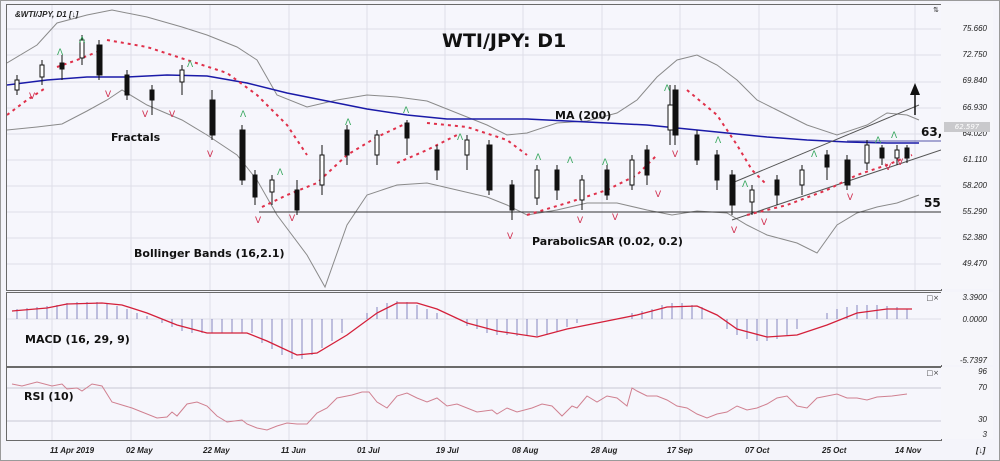 The height and width of the screenshot is (461, 1000). What do you see at coordinates (975, 159) in the screenshot?
I see `price-tick: 61.110` at bounding box center [975, 159].